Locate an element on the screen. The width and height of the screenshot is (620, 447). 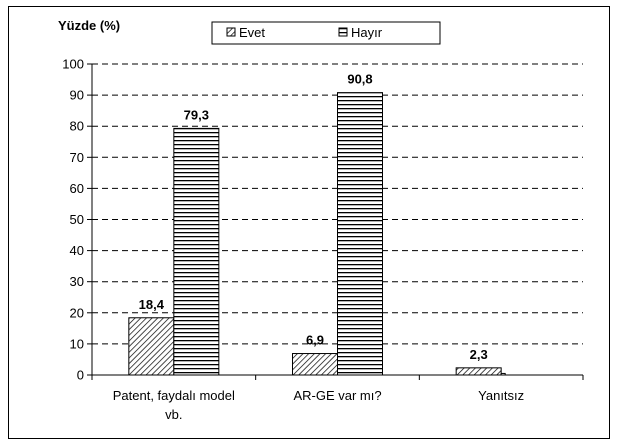
y-tick-label: 40 is located at coordinates (77, 250).